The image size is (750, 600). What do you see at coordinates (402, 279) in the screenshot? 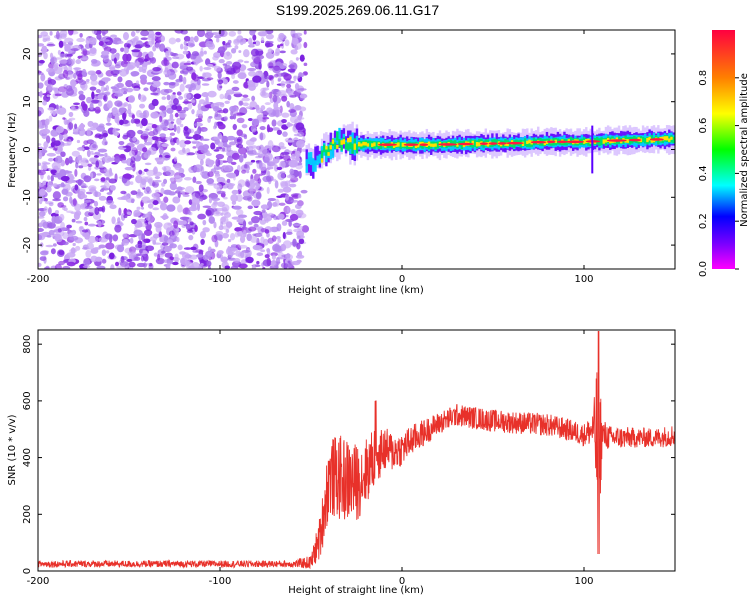
I see `x-tick-label: 0` at bounding box center [402, 279].